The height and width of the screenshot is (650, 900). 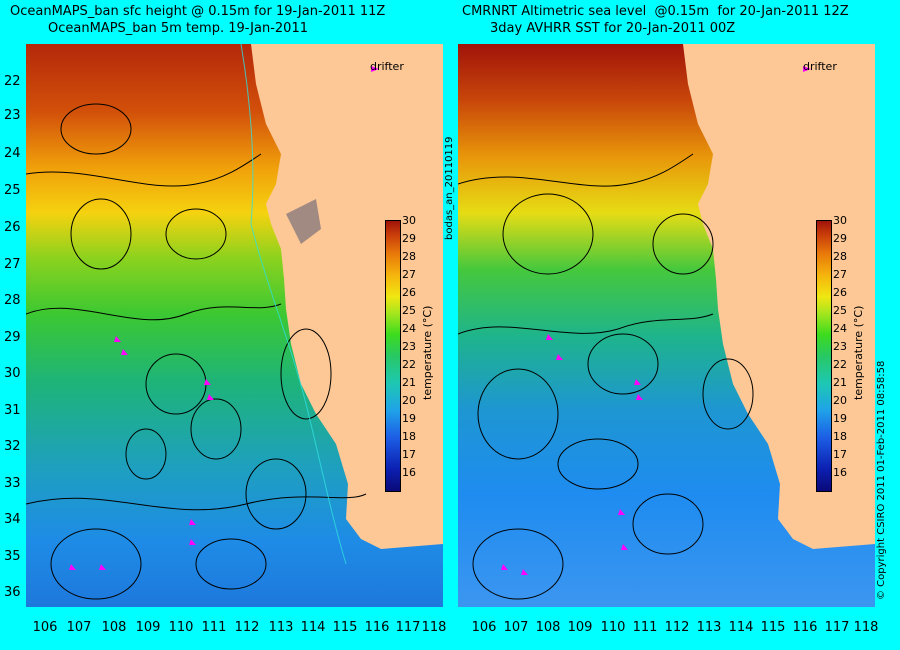 I want to click on lat-label: 35, so click(x=12, y=556).